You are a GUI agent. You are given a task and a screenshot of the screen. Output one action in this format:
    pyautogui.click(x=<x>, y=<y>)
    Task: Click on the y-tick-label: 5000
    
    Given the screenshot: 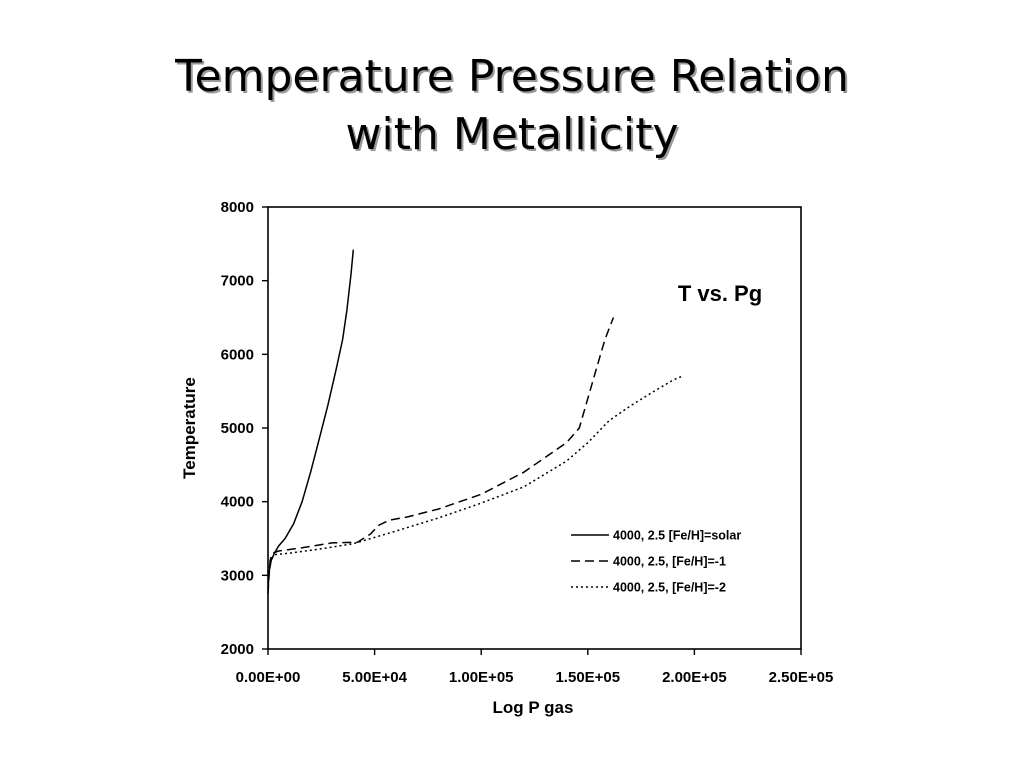 What is the action you would take?
    pyautogui.click(x=237, y=428)
    